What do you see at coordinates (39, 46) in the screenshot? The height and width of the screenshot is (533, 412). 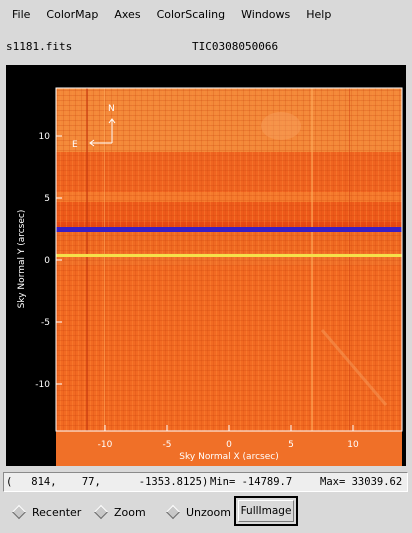 I see `file-name: s1181.fits` at bounding box center [39, 46].